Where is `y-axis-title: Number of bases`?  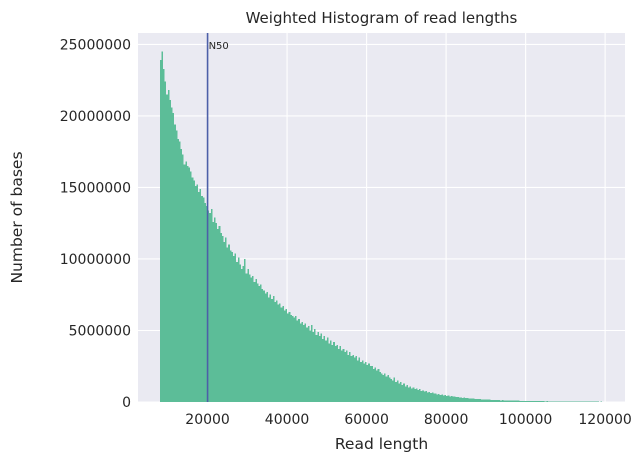
y-axis-title: Number of bases is located at coordinates (17, 217).